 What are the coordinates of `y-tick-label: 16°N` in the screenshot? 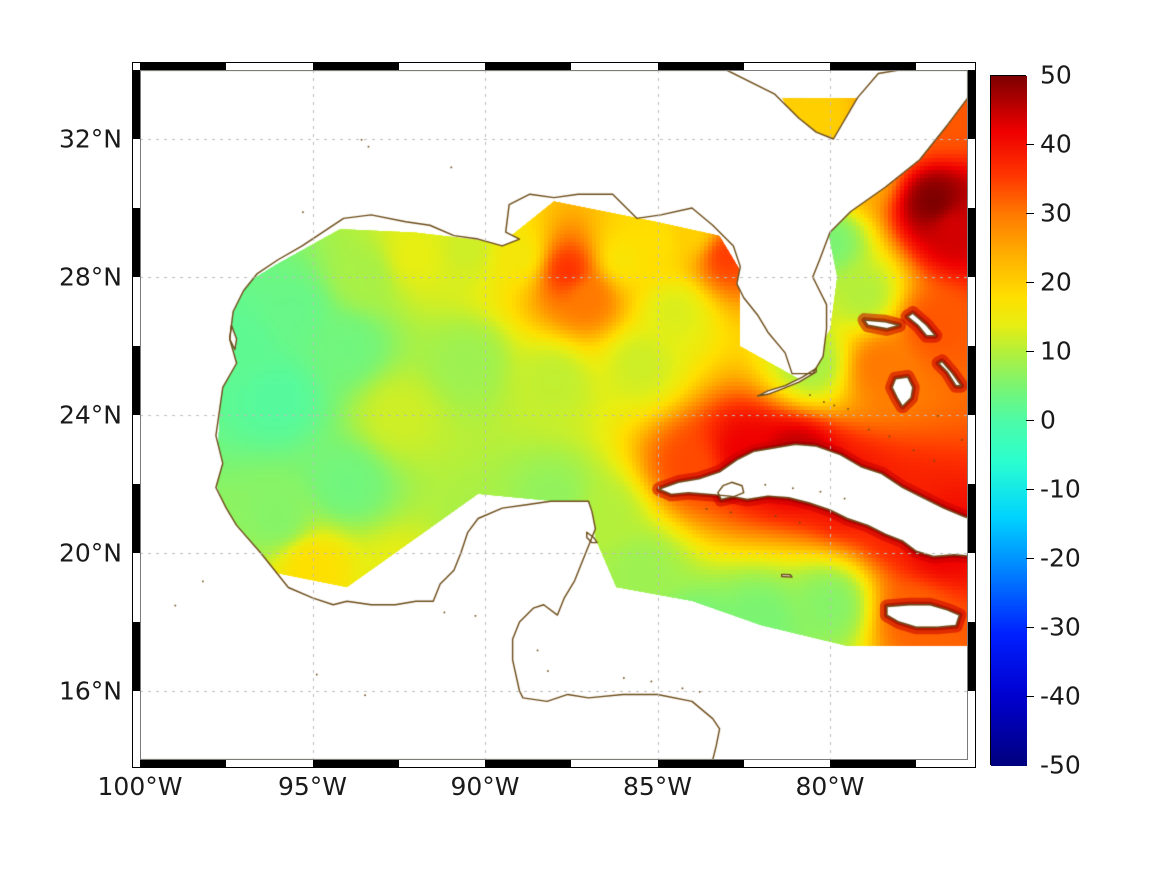 It's located at (90, 691).